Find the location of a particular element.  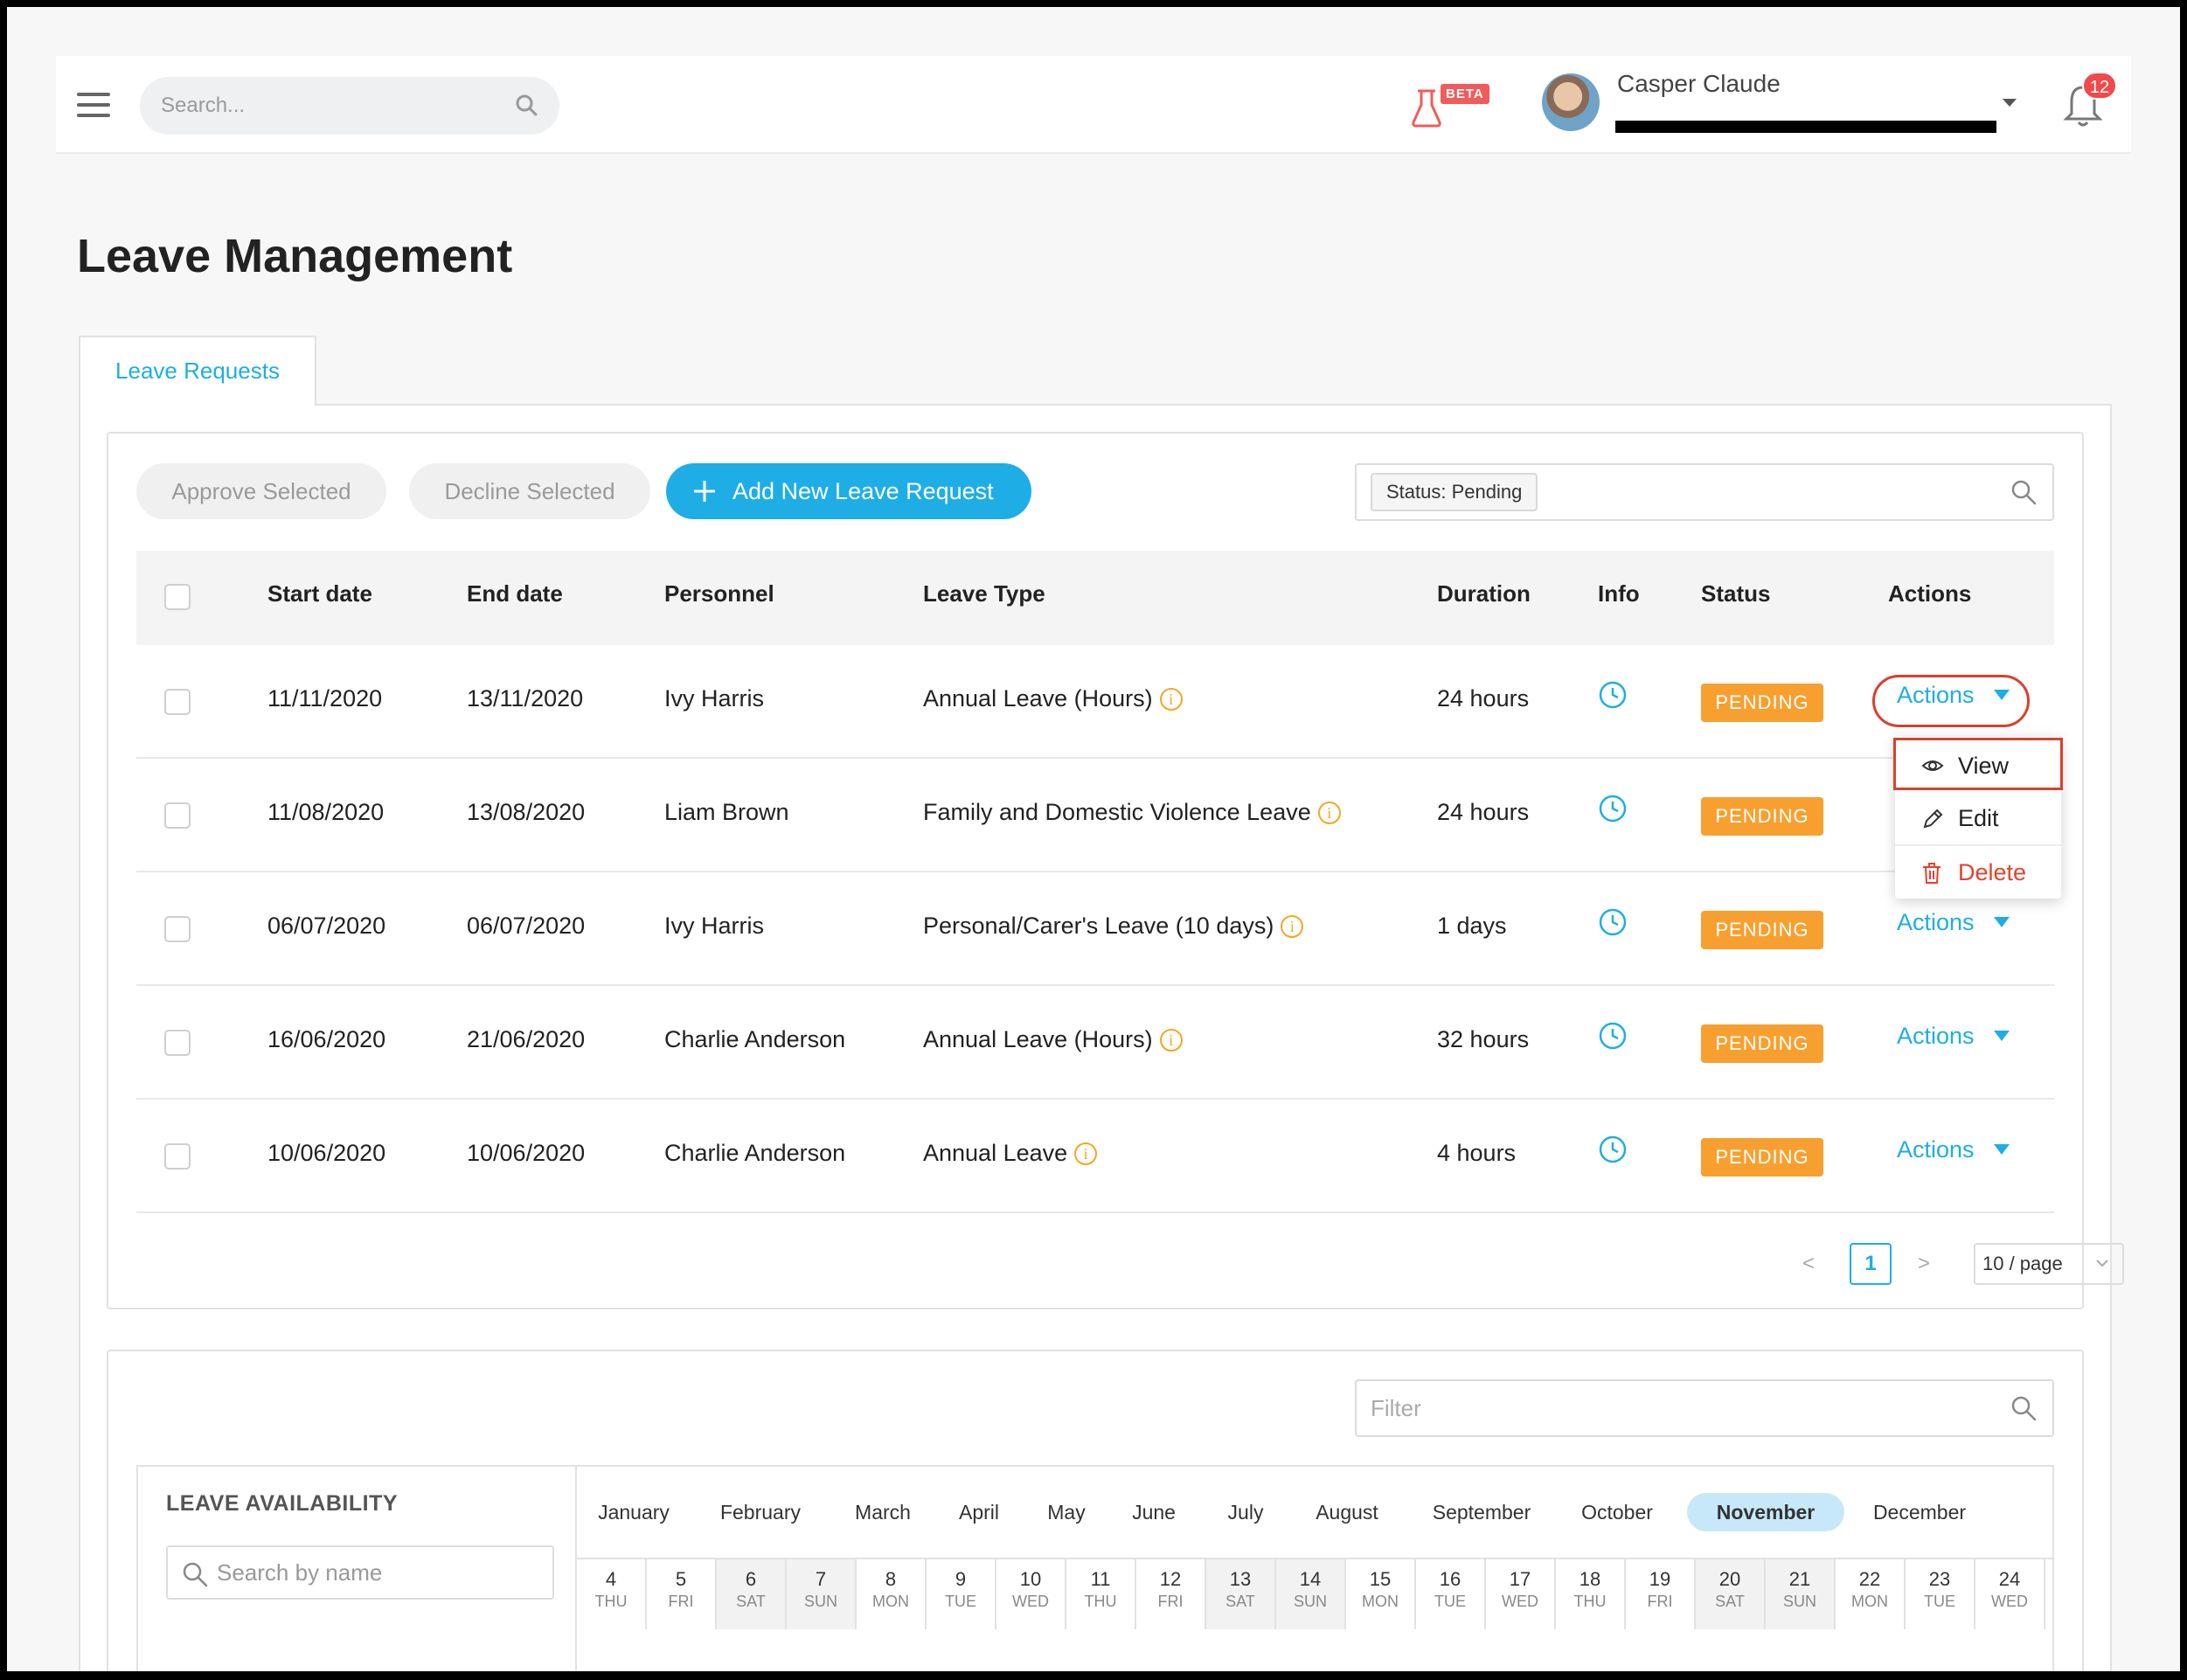

trash-icon is located at coordinates (1932, 873).